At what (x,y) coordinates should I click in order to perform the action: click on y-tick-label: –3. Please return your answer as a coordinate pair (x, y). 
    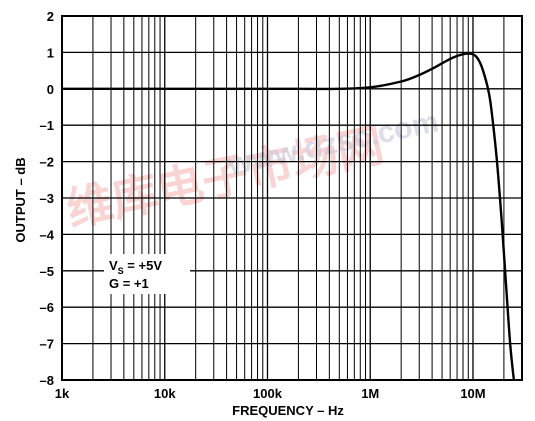
    Looking at the image, I should click on (47, 198).